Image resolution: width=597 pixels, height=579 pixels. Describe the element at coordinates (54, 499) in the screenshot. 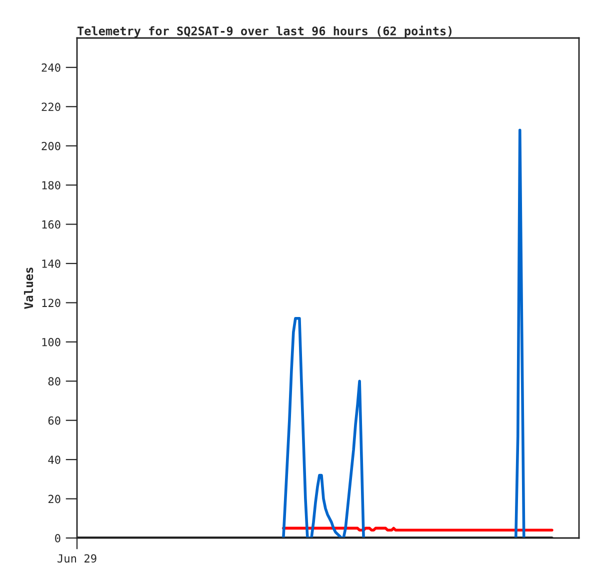

I see `y-tick-label: 20` at that location.